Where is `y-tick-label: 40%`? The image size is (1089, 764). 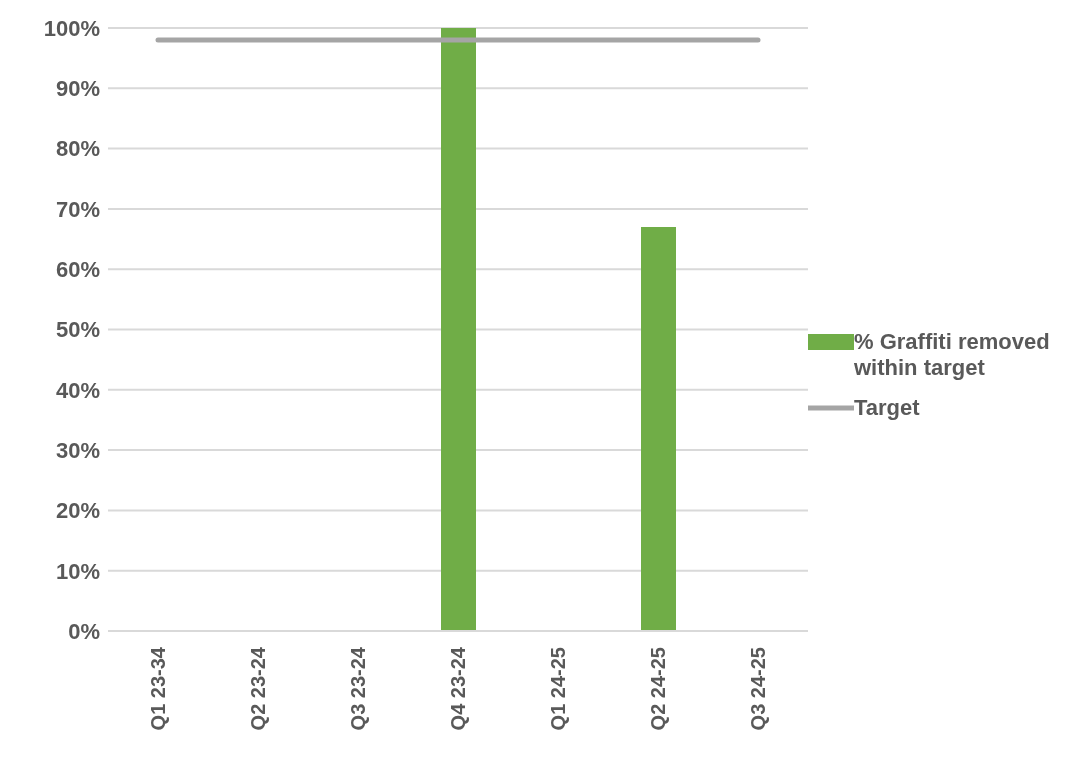
y-tick-label: 40% is located at coordinates (77, 390).